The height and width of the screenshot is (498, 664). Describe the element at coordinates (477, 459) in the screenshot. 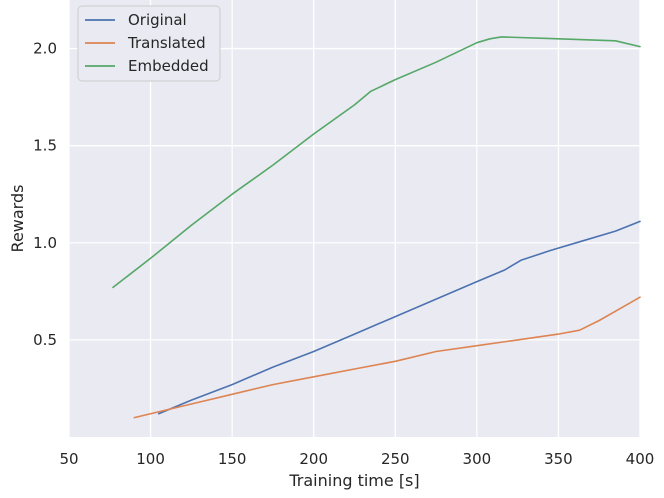

I see `x-tick-label: 300` at that location.